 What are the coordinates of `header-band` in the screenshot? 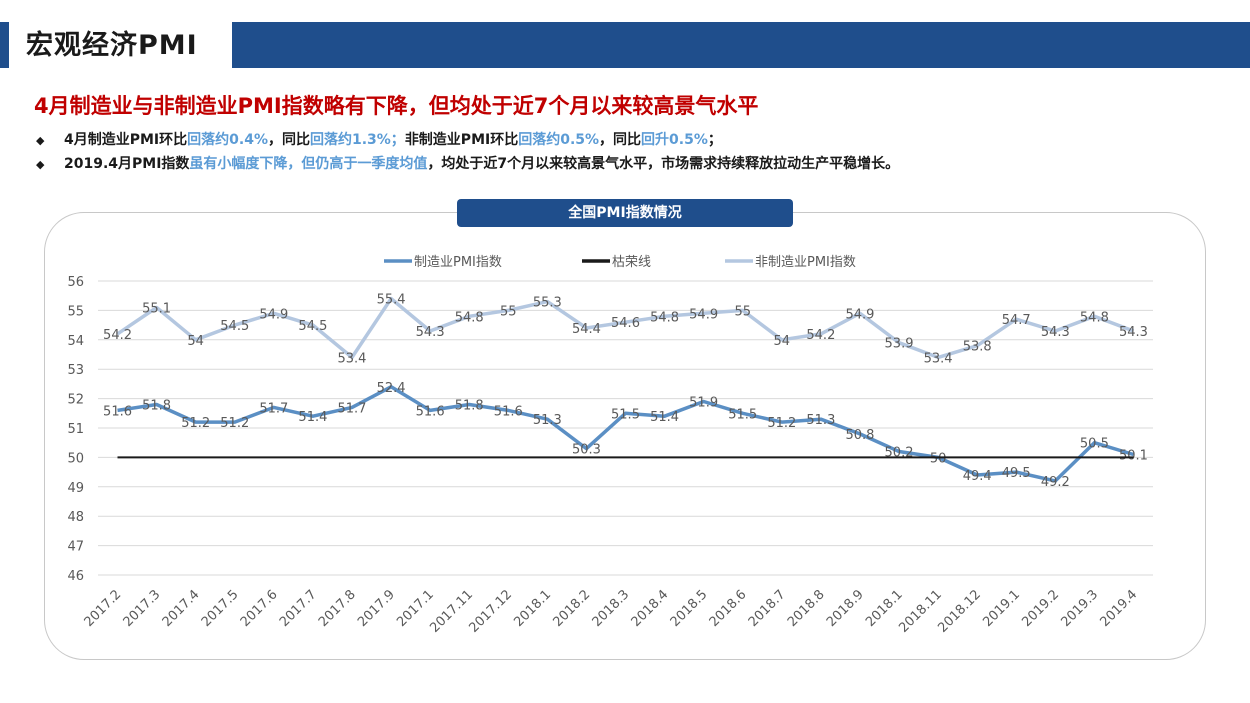 It's located at (741, 45).